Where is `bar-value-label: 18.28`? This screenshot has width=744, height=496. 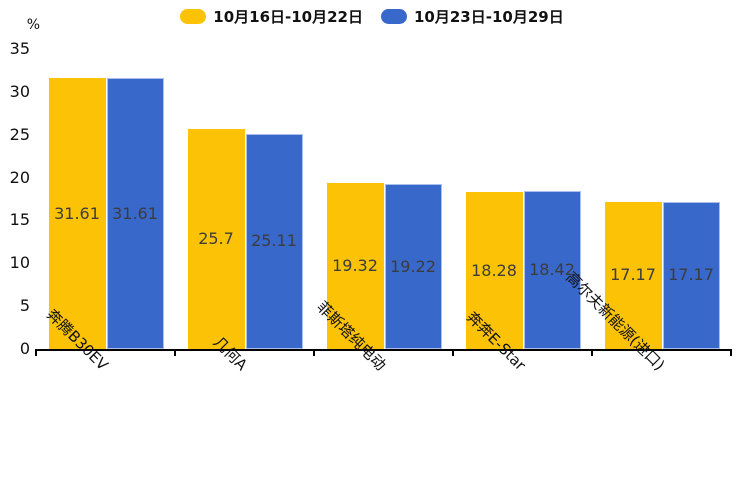 bar-value-label: 18.28 is located at coordinates (494, 270).